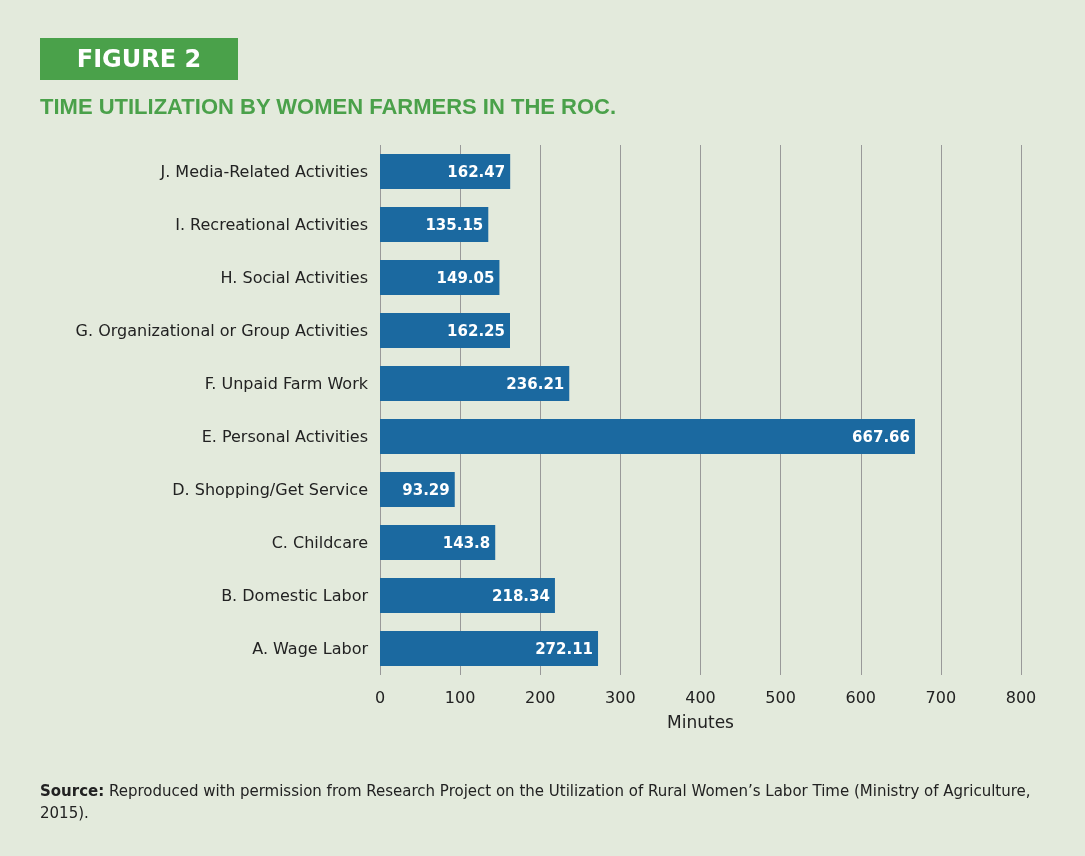  I want to click on x-tick-label: 800, so click(1021, 697).